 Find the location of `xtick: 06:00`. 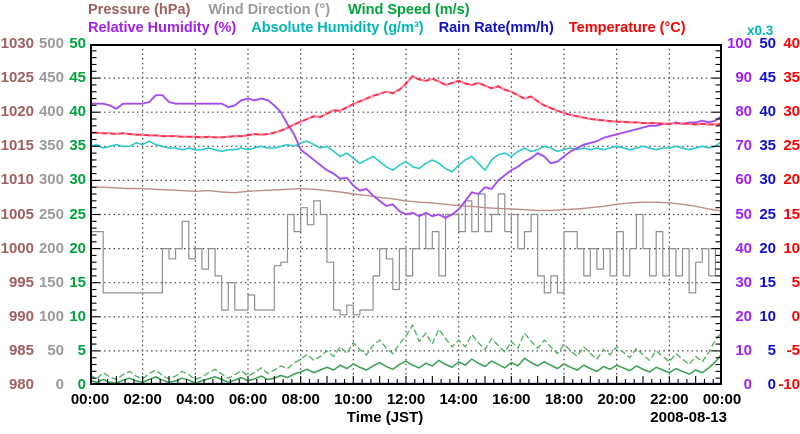

xtick: 06:00 is located at coordinates (248, 399).